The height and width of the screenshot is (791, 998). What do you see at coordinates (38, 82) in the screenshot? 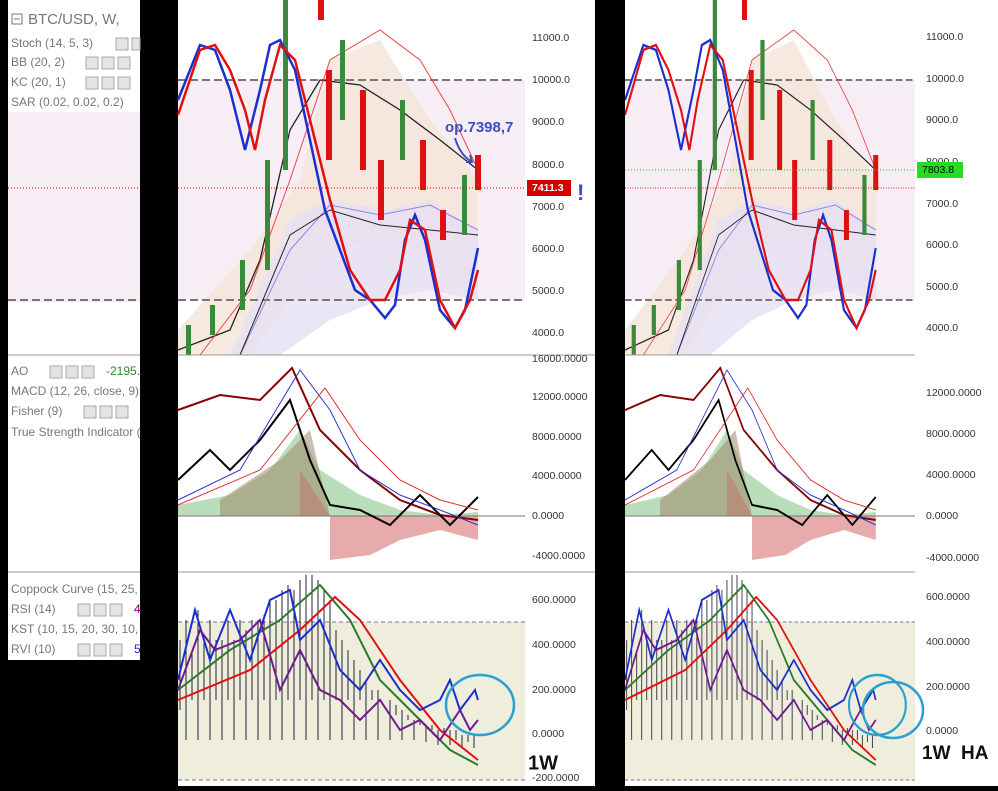
I see `indicator-label: KC (20, 1)` at bounding box center [38, 82].